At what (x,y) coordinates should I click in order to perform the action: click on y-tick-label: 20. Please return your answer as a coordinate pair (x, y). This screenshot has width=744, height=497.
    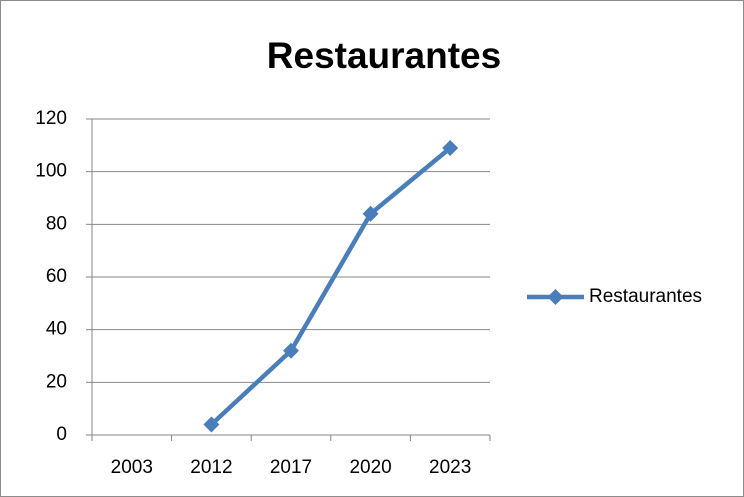
    Looking at the image, I should click on (56, 381).